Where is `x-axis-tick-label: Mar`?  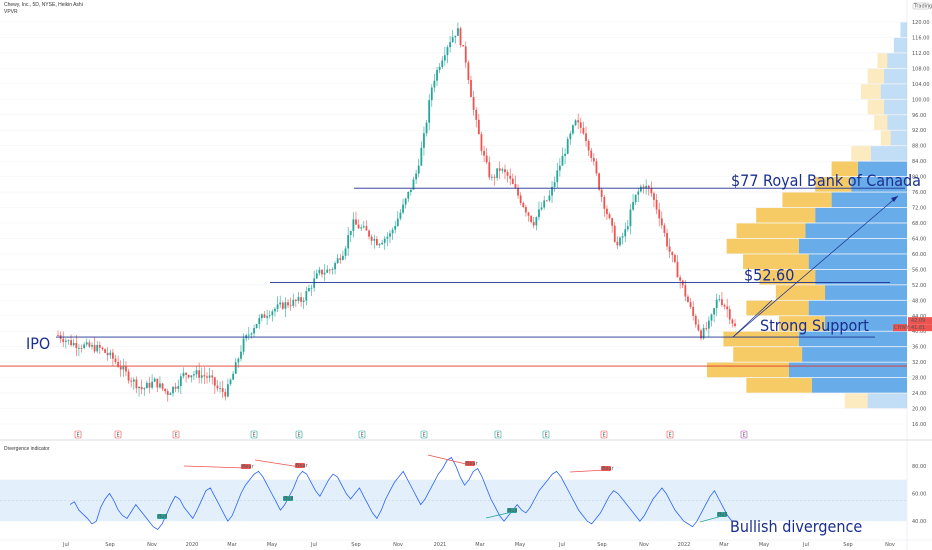
x-axis-tick-label: Mar is located at coordinates (232, 545).